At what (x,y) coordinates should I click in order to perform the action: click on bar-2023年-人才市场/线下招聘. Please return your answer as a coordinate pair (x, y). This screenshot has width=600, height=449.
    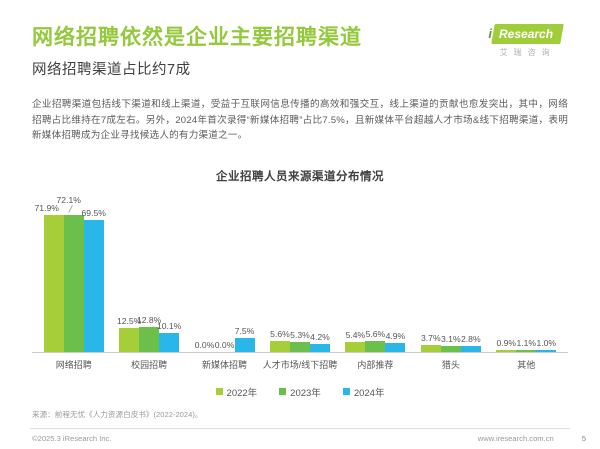
    Looking at the image, I should click on (299, 346).